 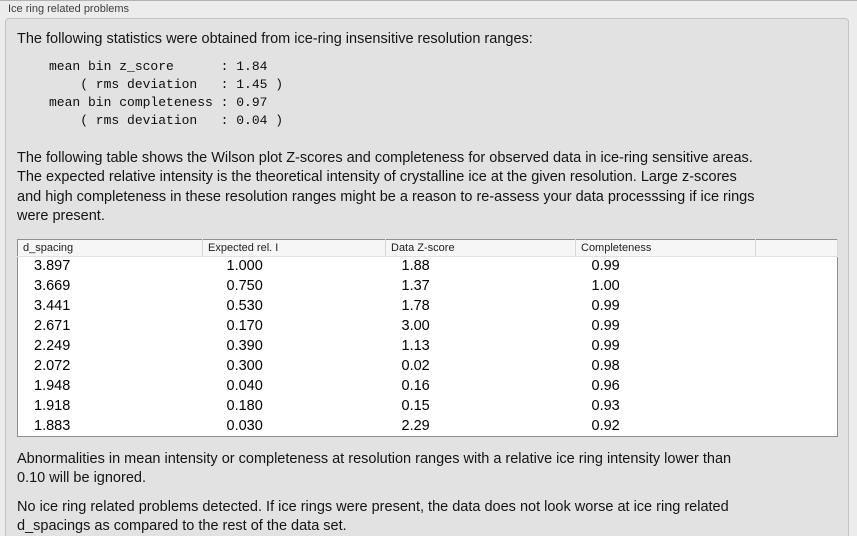 What do you see at coordinates (52, 326) in the screenshot?
I see `table-cell: 2.671` at bounding box center [52, 326].